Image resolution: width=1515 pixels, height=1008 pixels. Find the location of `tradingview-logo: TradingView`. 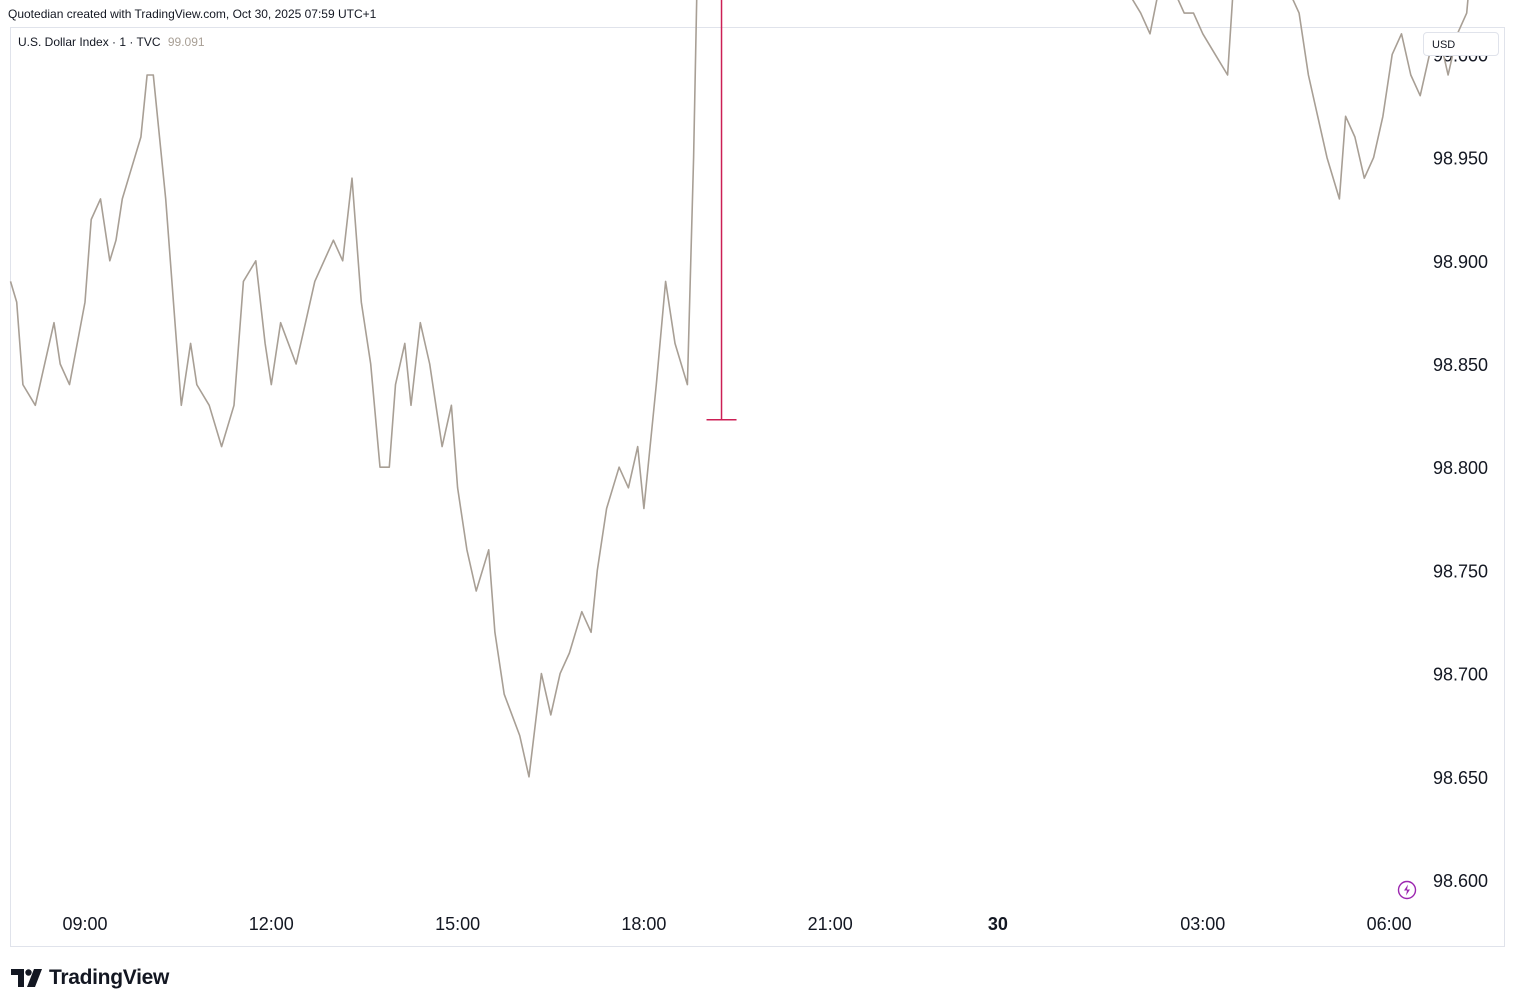

tradingview-logo: TradingView is located at coordinates (90, 978).